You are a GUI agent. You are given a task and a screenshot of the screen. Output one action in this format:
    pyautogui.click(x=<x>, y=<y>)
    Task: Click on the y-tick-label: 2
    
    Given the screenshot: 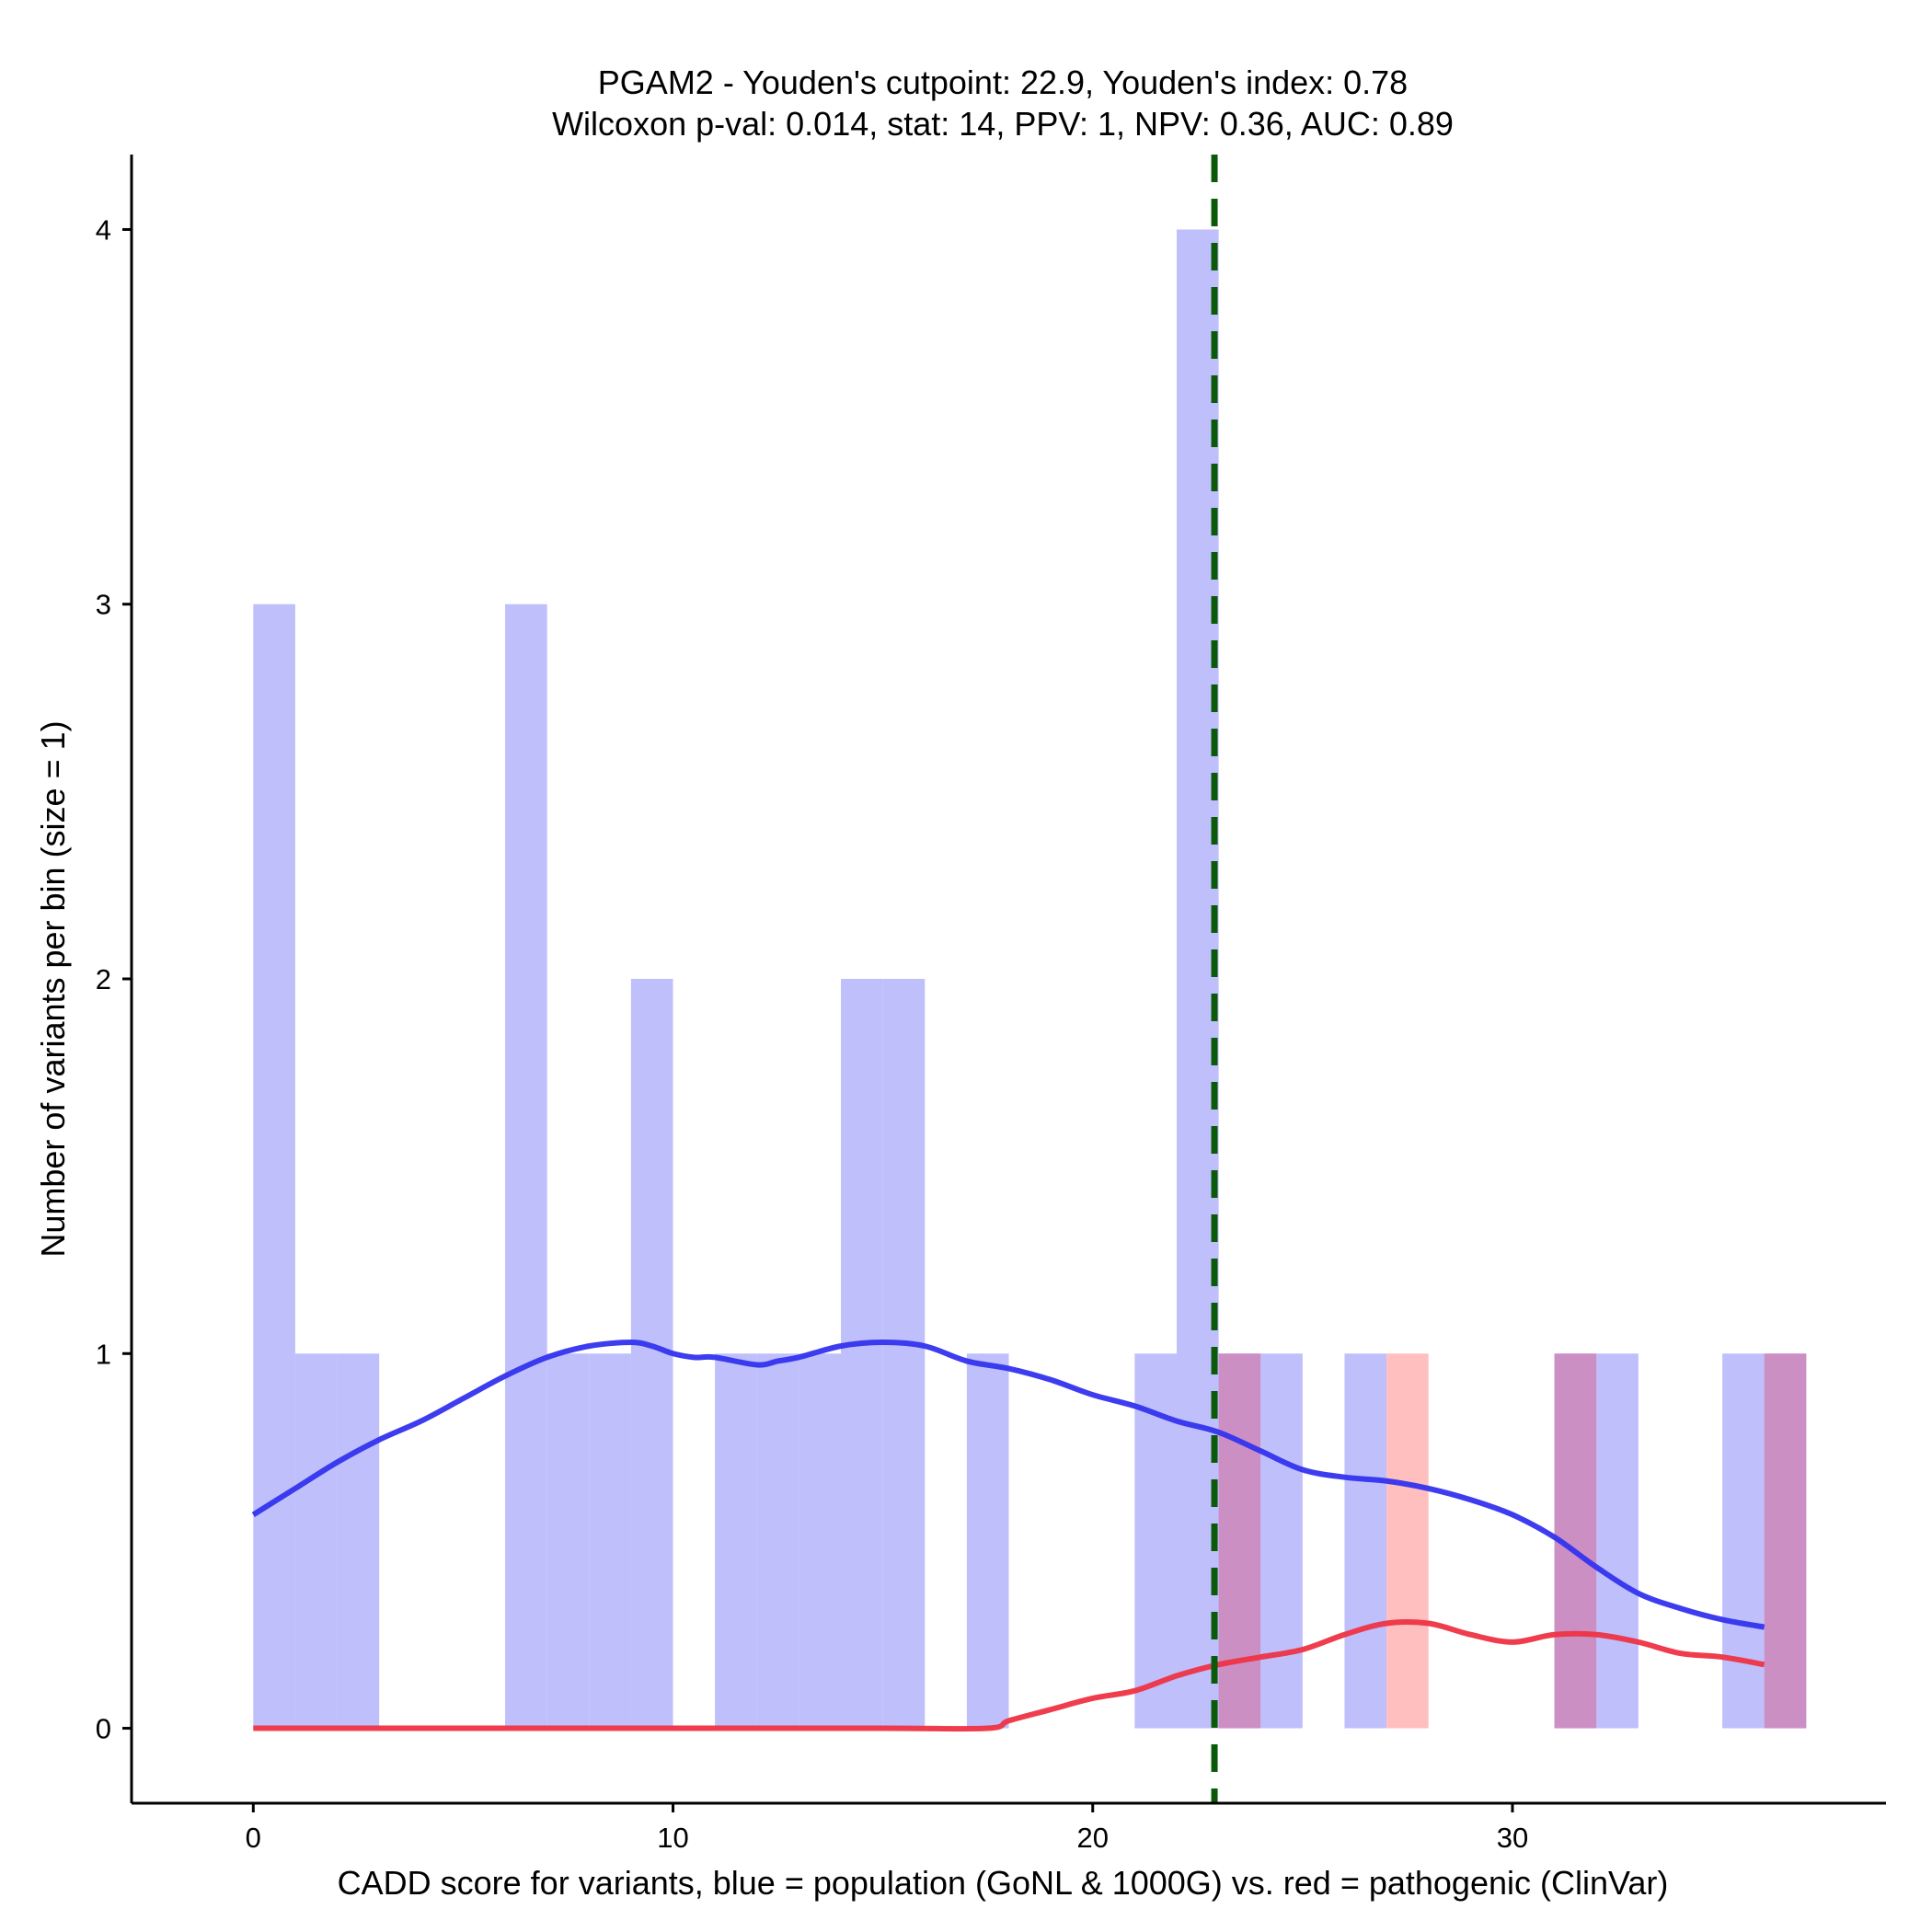 What is the action you would take?
    pyautogui.click(x=103, y=979)
    